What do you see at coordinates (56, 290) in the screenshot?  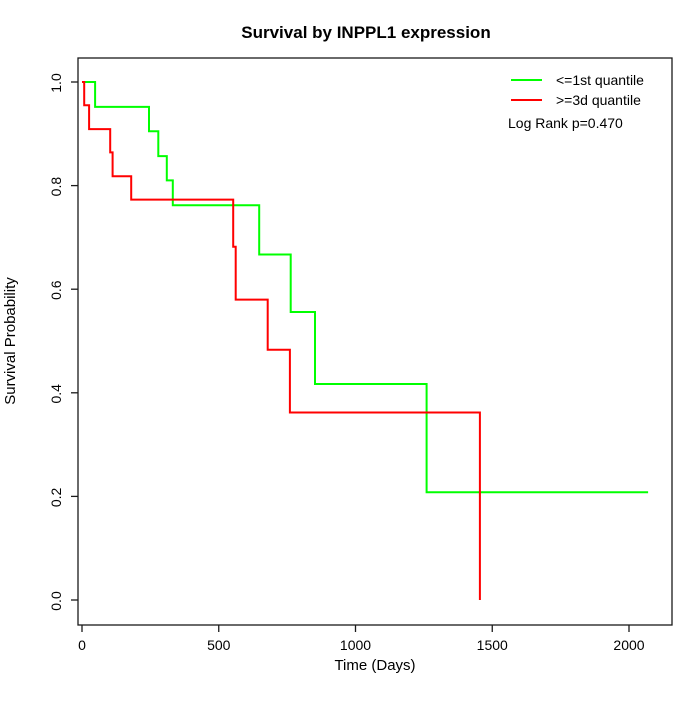 I see `y-tick-label: 0.6` at bounding box center [56, 290].